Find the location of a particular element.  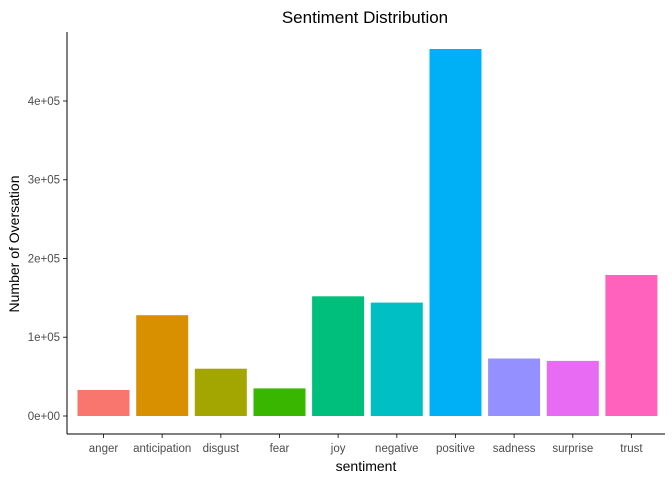

y-tick-label: 4e+05 is located at coordinates (44, 102).